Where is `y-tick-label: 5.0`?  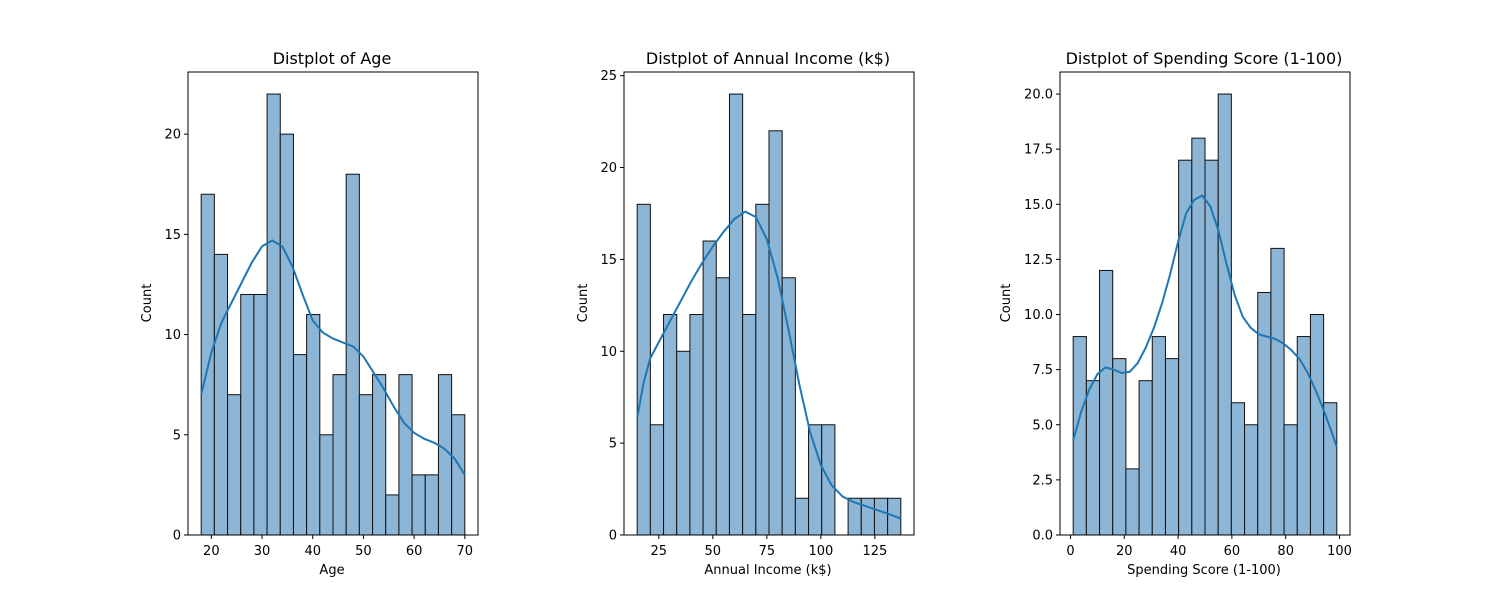 y-tick-label: 5.0 is located at coordinates (1042, 425).